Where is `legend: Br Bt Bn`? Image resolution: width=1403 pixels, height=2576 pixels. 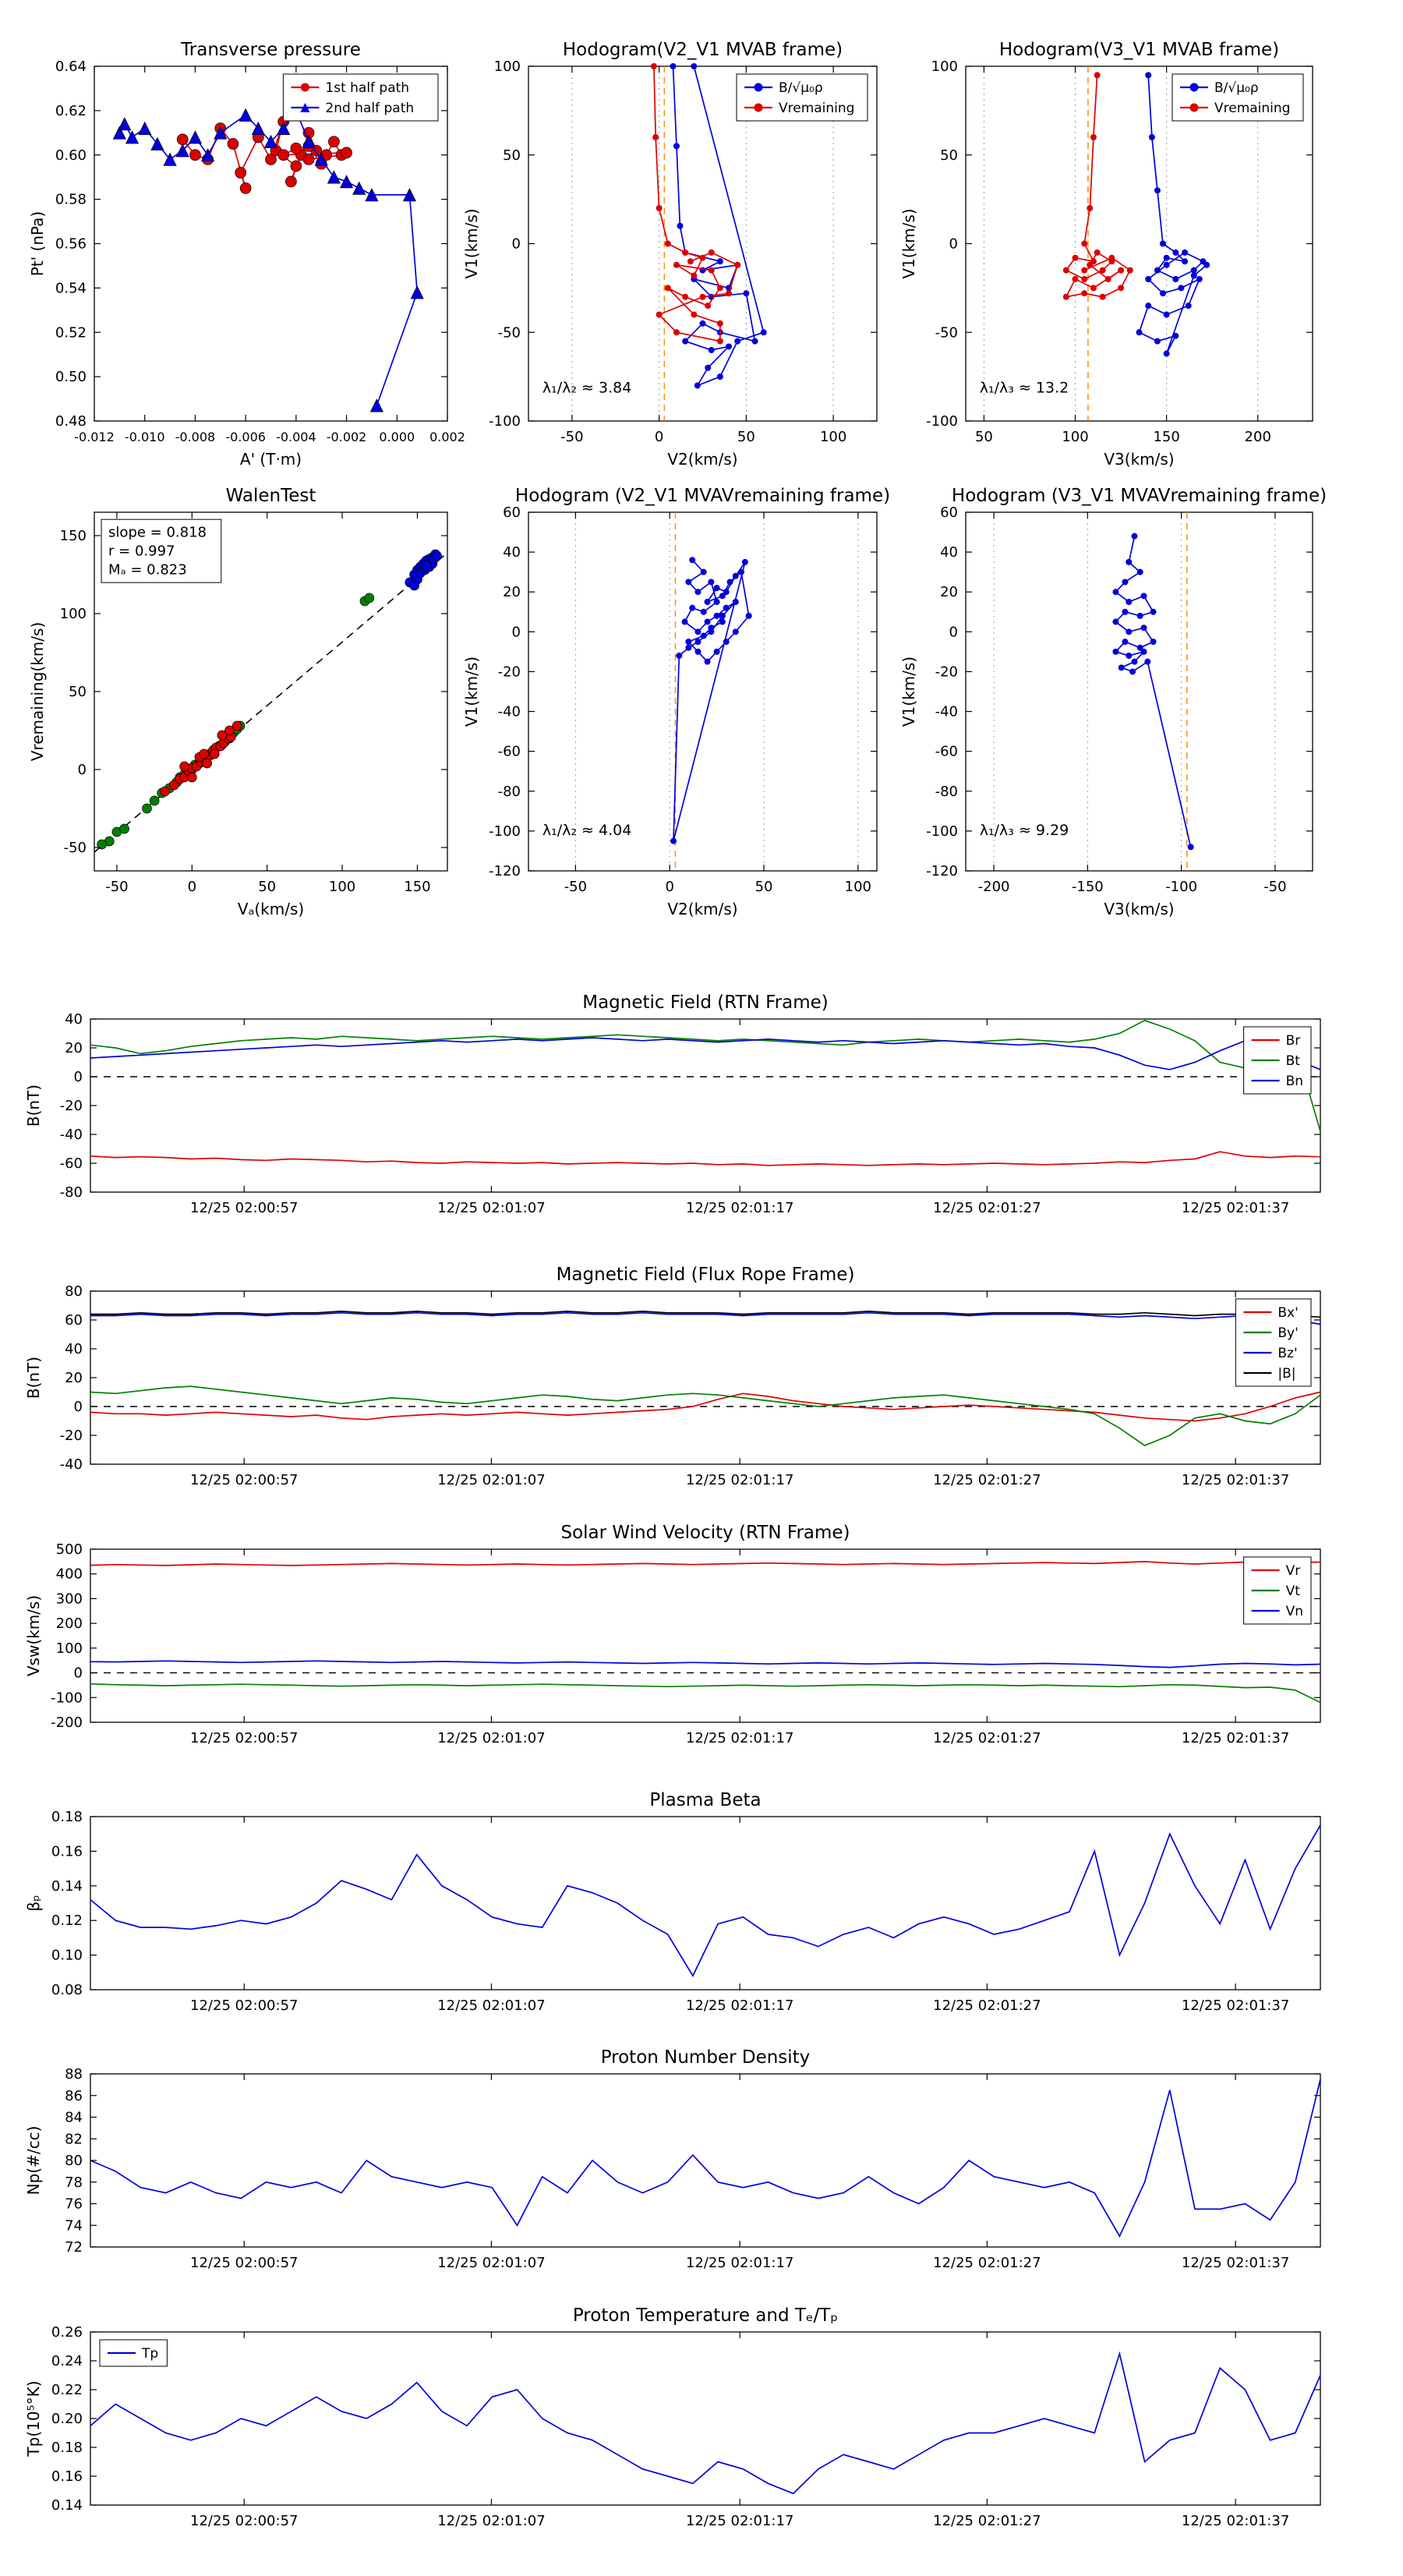
legend: Br Bt Bn is located at coordinates (1277, 1060).